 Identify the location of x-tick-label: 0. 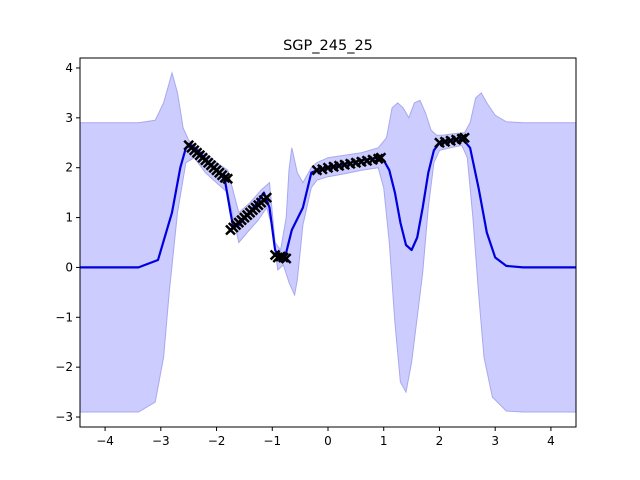
(328, 441).